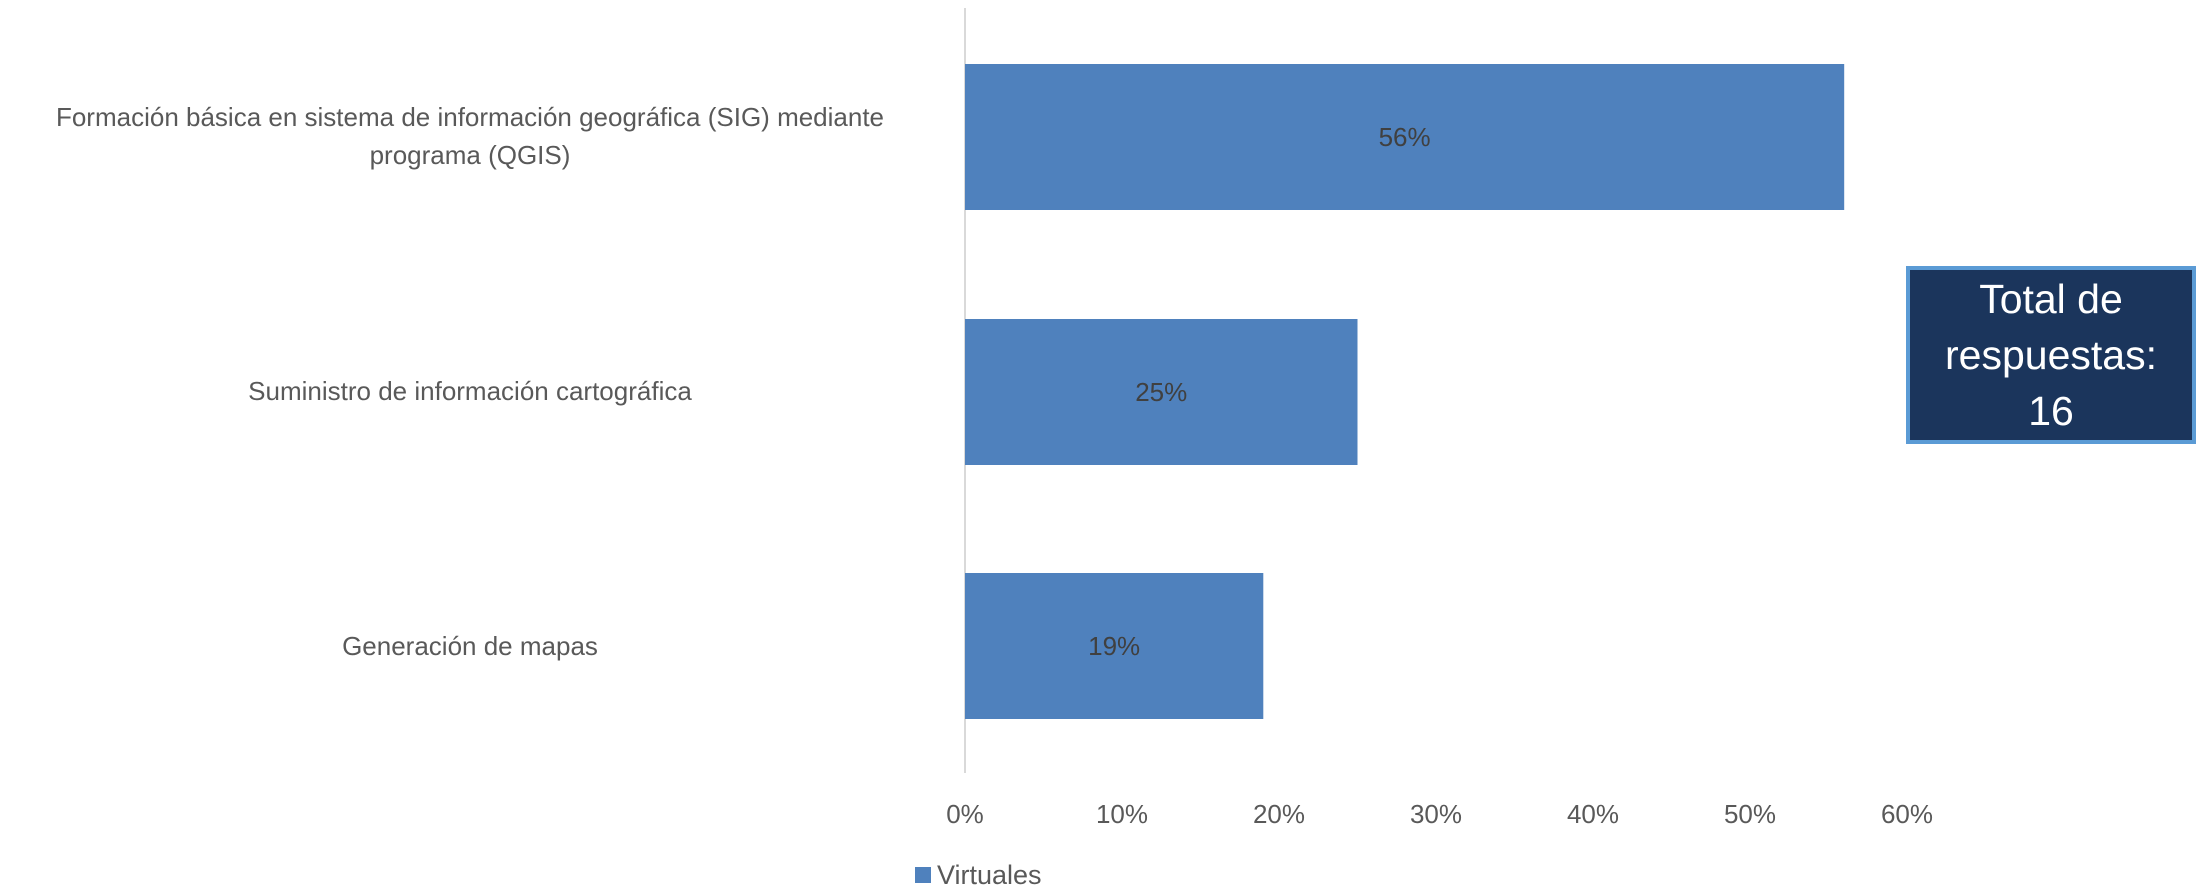  Describe the element at coordinates (470, 155) in the screenshot. I see `category-label-line: programa (QGIS)` at that location.